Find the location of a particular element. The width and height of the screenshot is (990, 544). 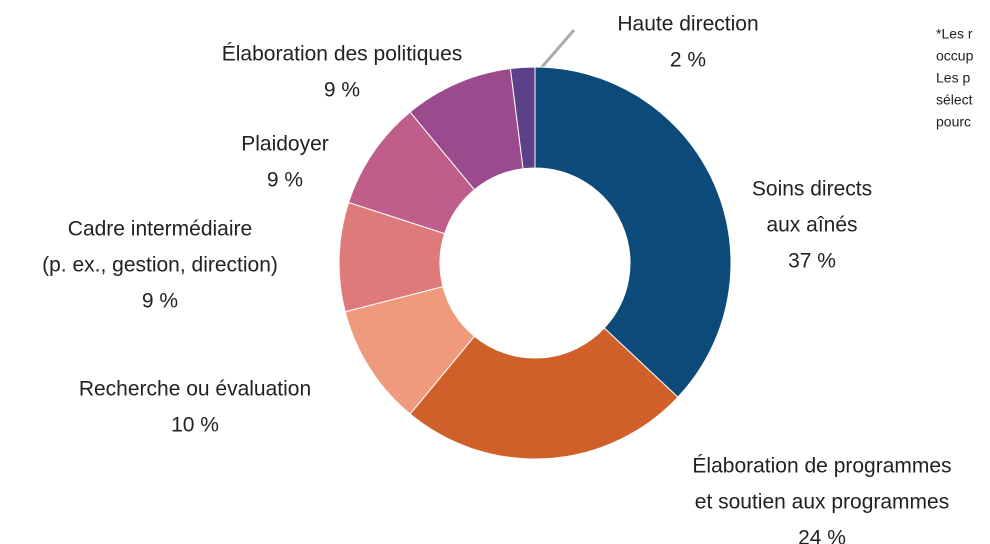

value-label: 37 % is located at coordinates (812, 261).